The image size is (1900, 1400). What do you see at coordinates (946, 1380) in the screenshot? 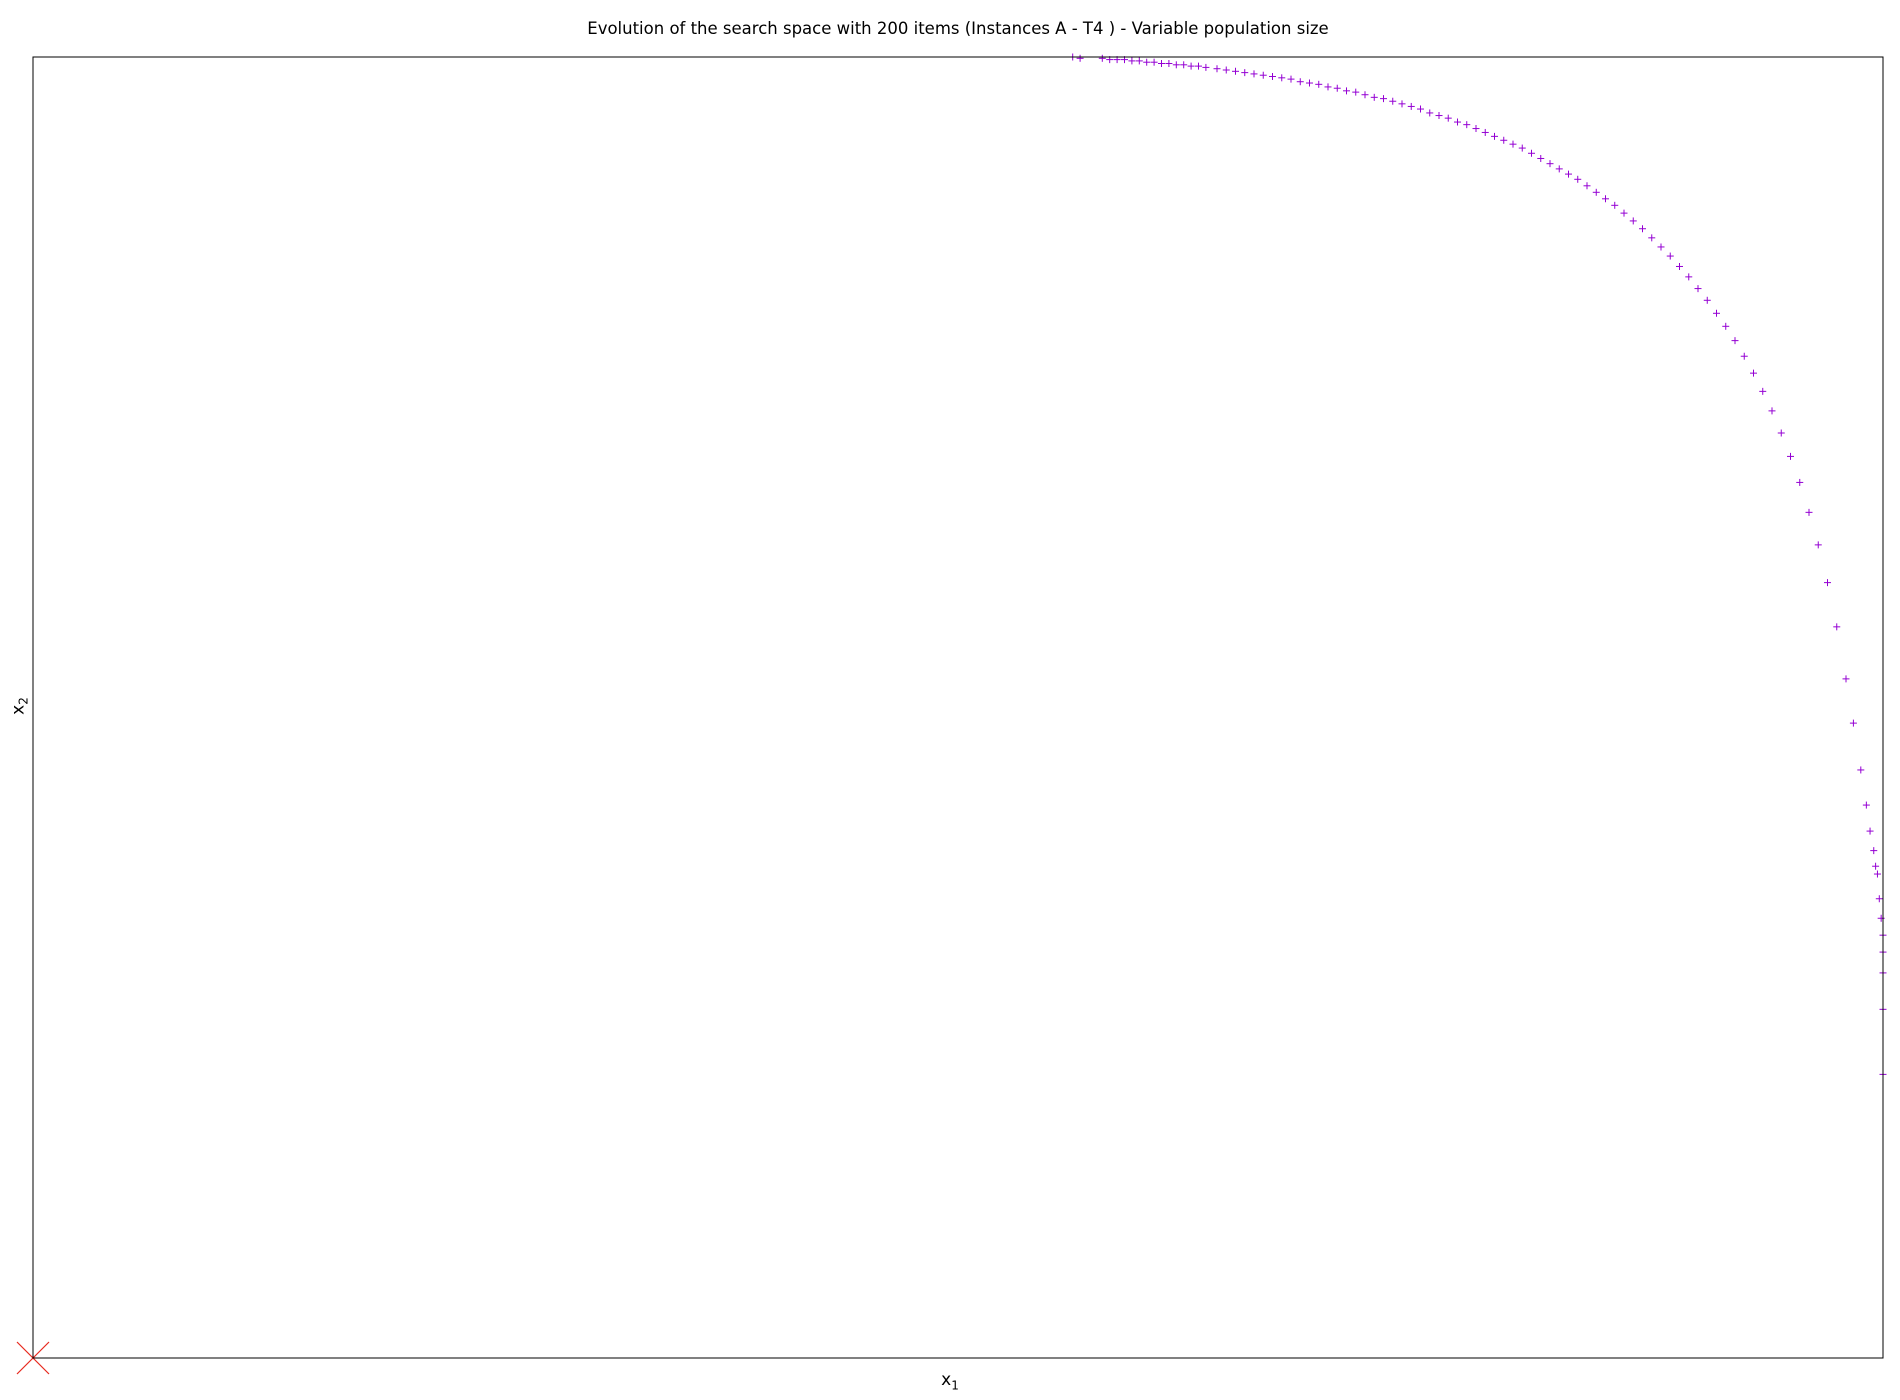
I see `x-axis-label-base: x` at bounding box center [946, 1380].